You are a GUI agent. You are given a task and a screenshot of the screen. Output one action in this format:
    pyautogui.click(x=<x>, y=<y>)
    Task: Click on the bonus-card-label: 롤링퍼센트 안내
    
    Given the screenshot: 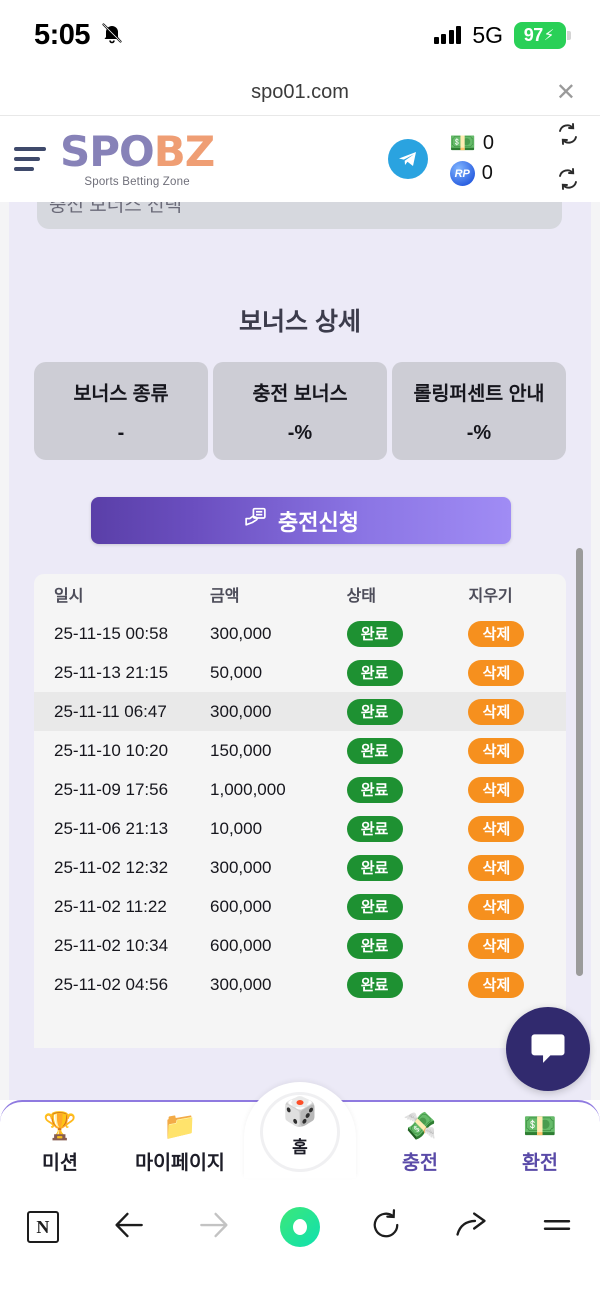 What is the action you would take?
    pyautogui.click(x=479, y=394)
    